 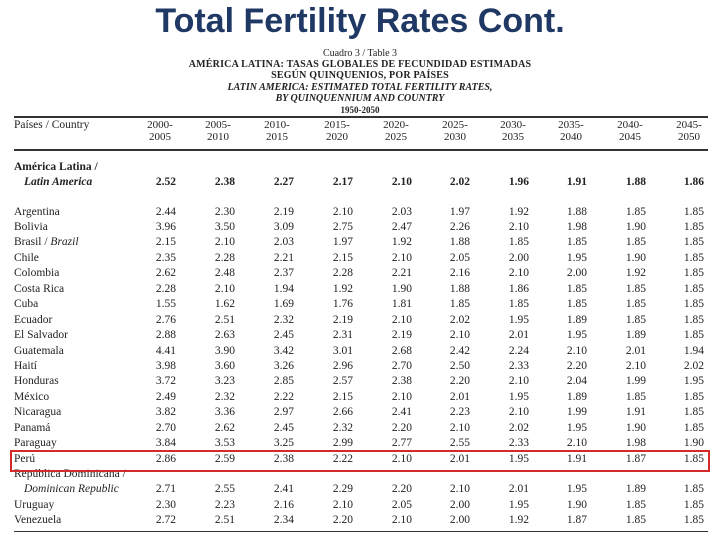 I want to click on rate-cell: 2.97, so click(x=283, y=412).